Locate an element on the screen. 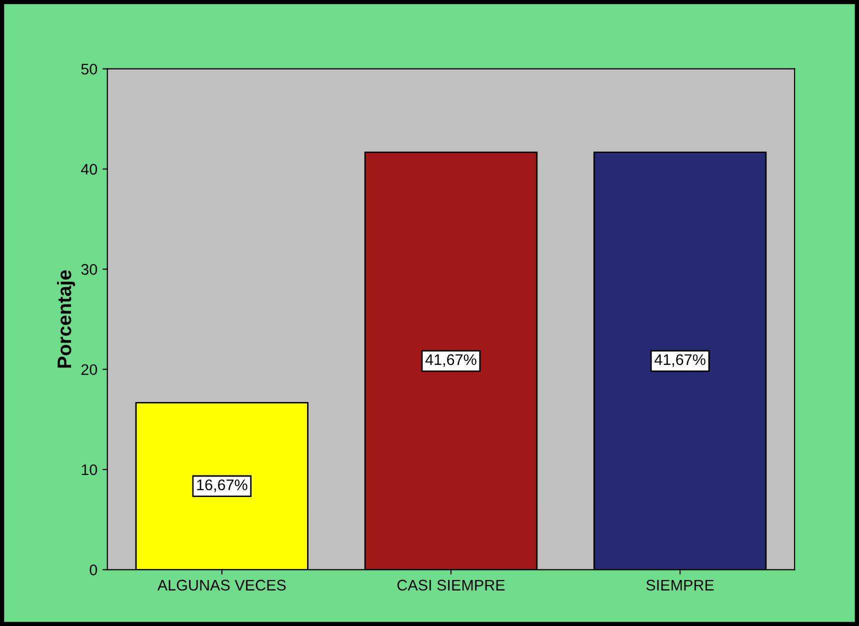 The image size is (859, 626). x-tick-label: SIEMPRE is located at coordinates (680, 585).